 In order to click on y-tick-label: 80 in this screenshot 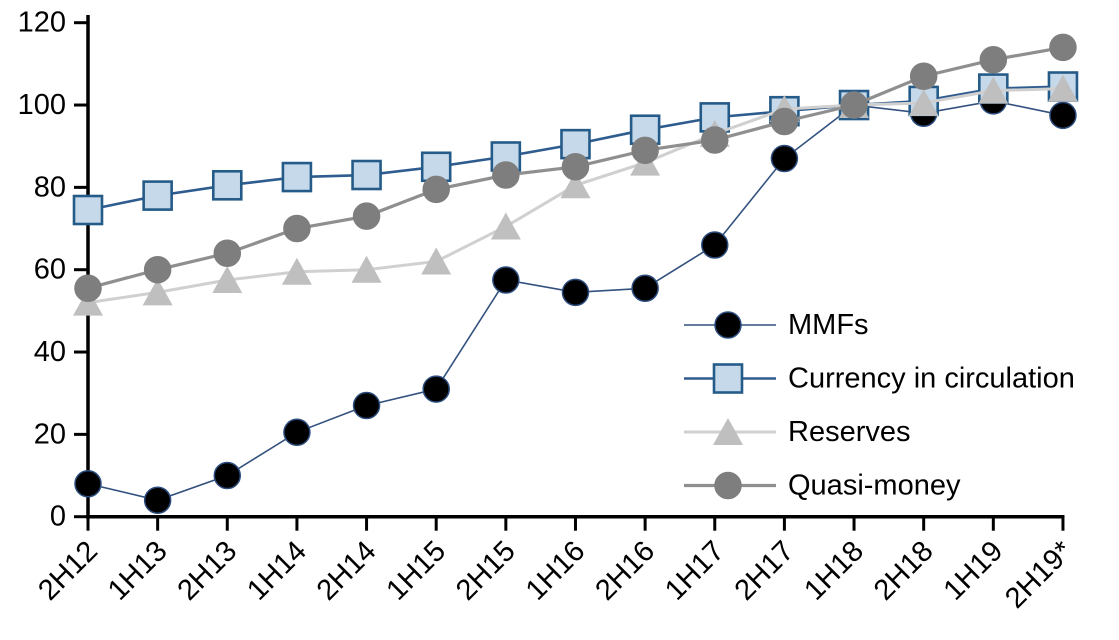, I will do `click(50, 187)`.